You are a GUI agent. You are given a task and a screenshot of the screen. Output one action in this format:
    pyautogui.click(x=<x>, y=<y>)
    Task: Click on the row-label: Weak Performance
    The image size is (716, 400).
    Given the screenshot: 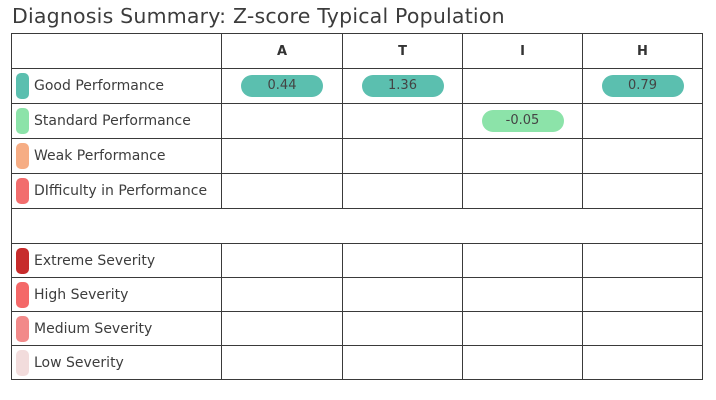 What is the action you would take?
    pyautogui.click(x=100, y=156)
    